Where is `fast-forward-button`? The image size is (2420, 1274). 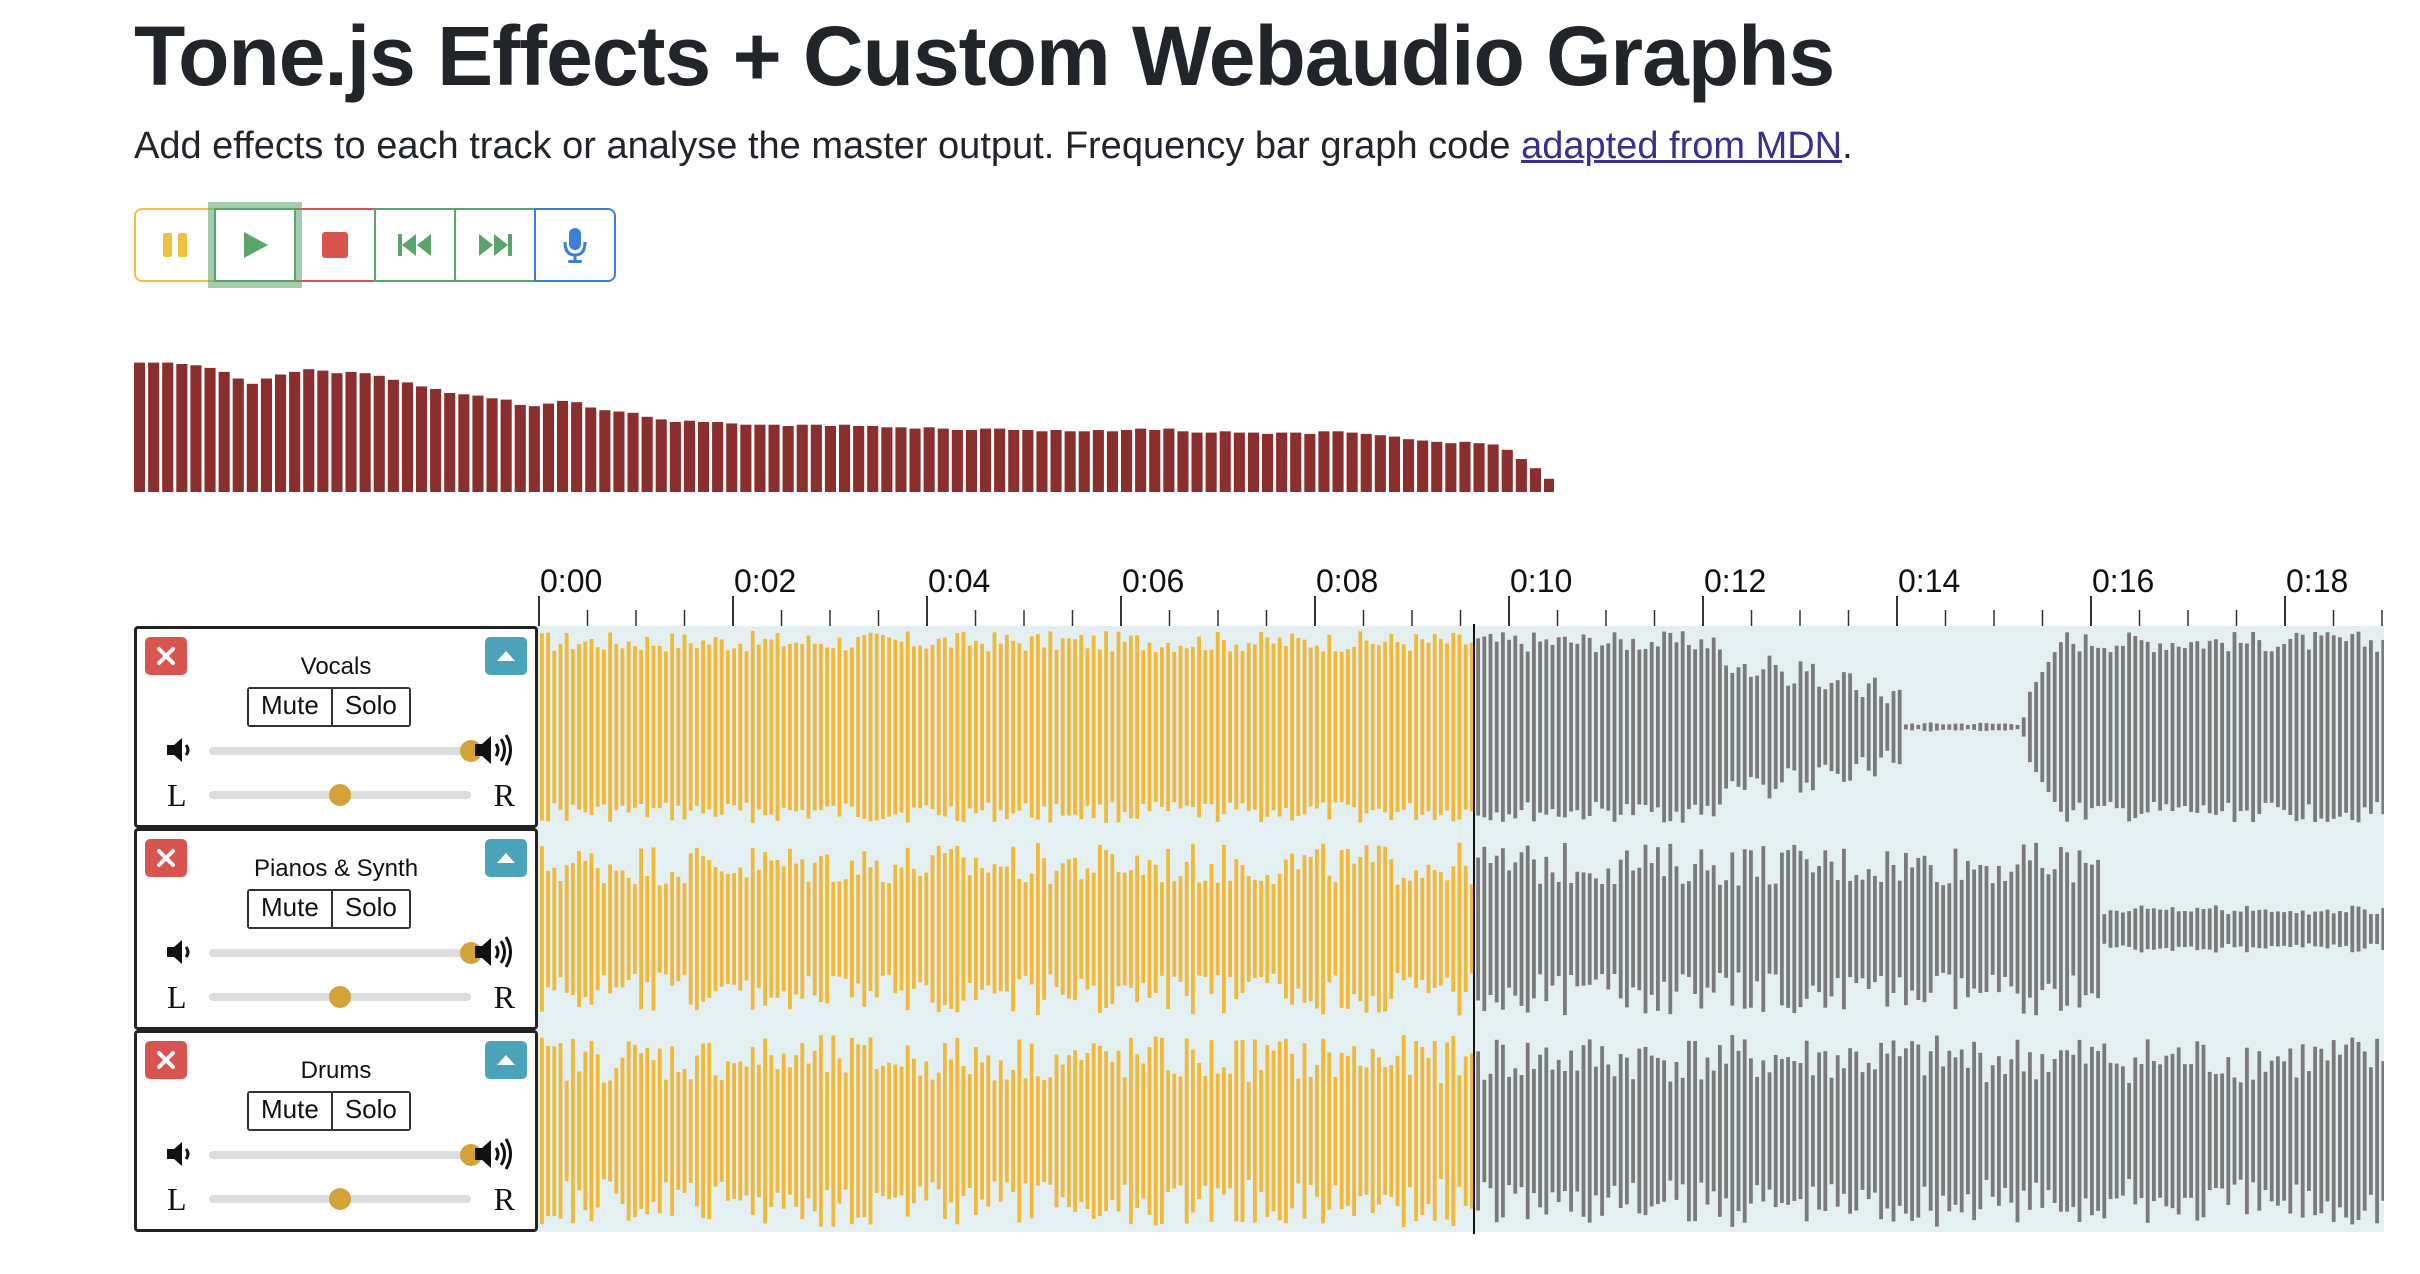 fast-forward-button is located at coordinates (495, 245).